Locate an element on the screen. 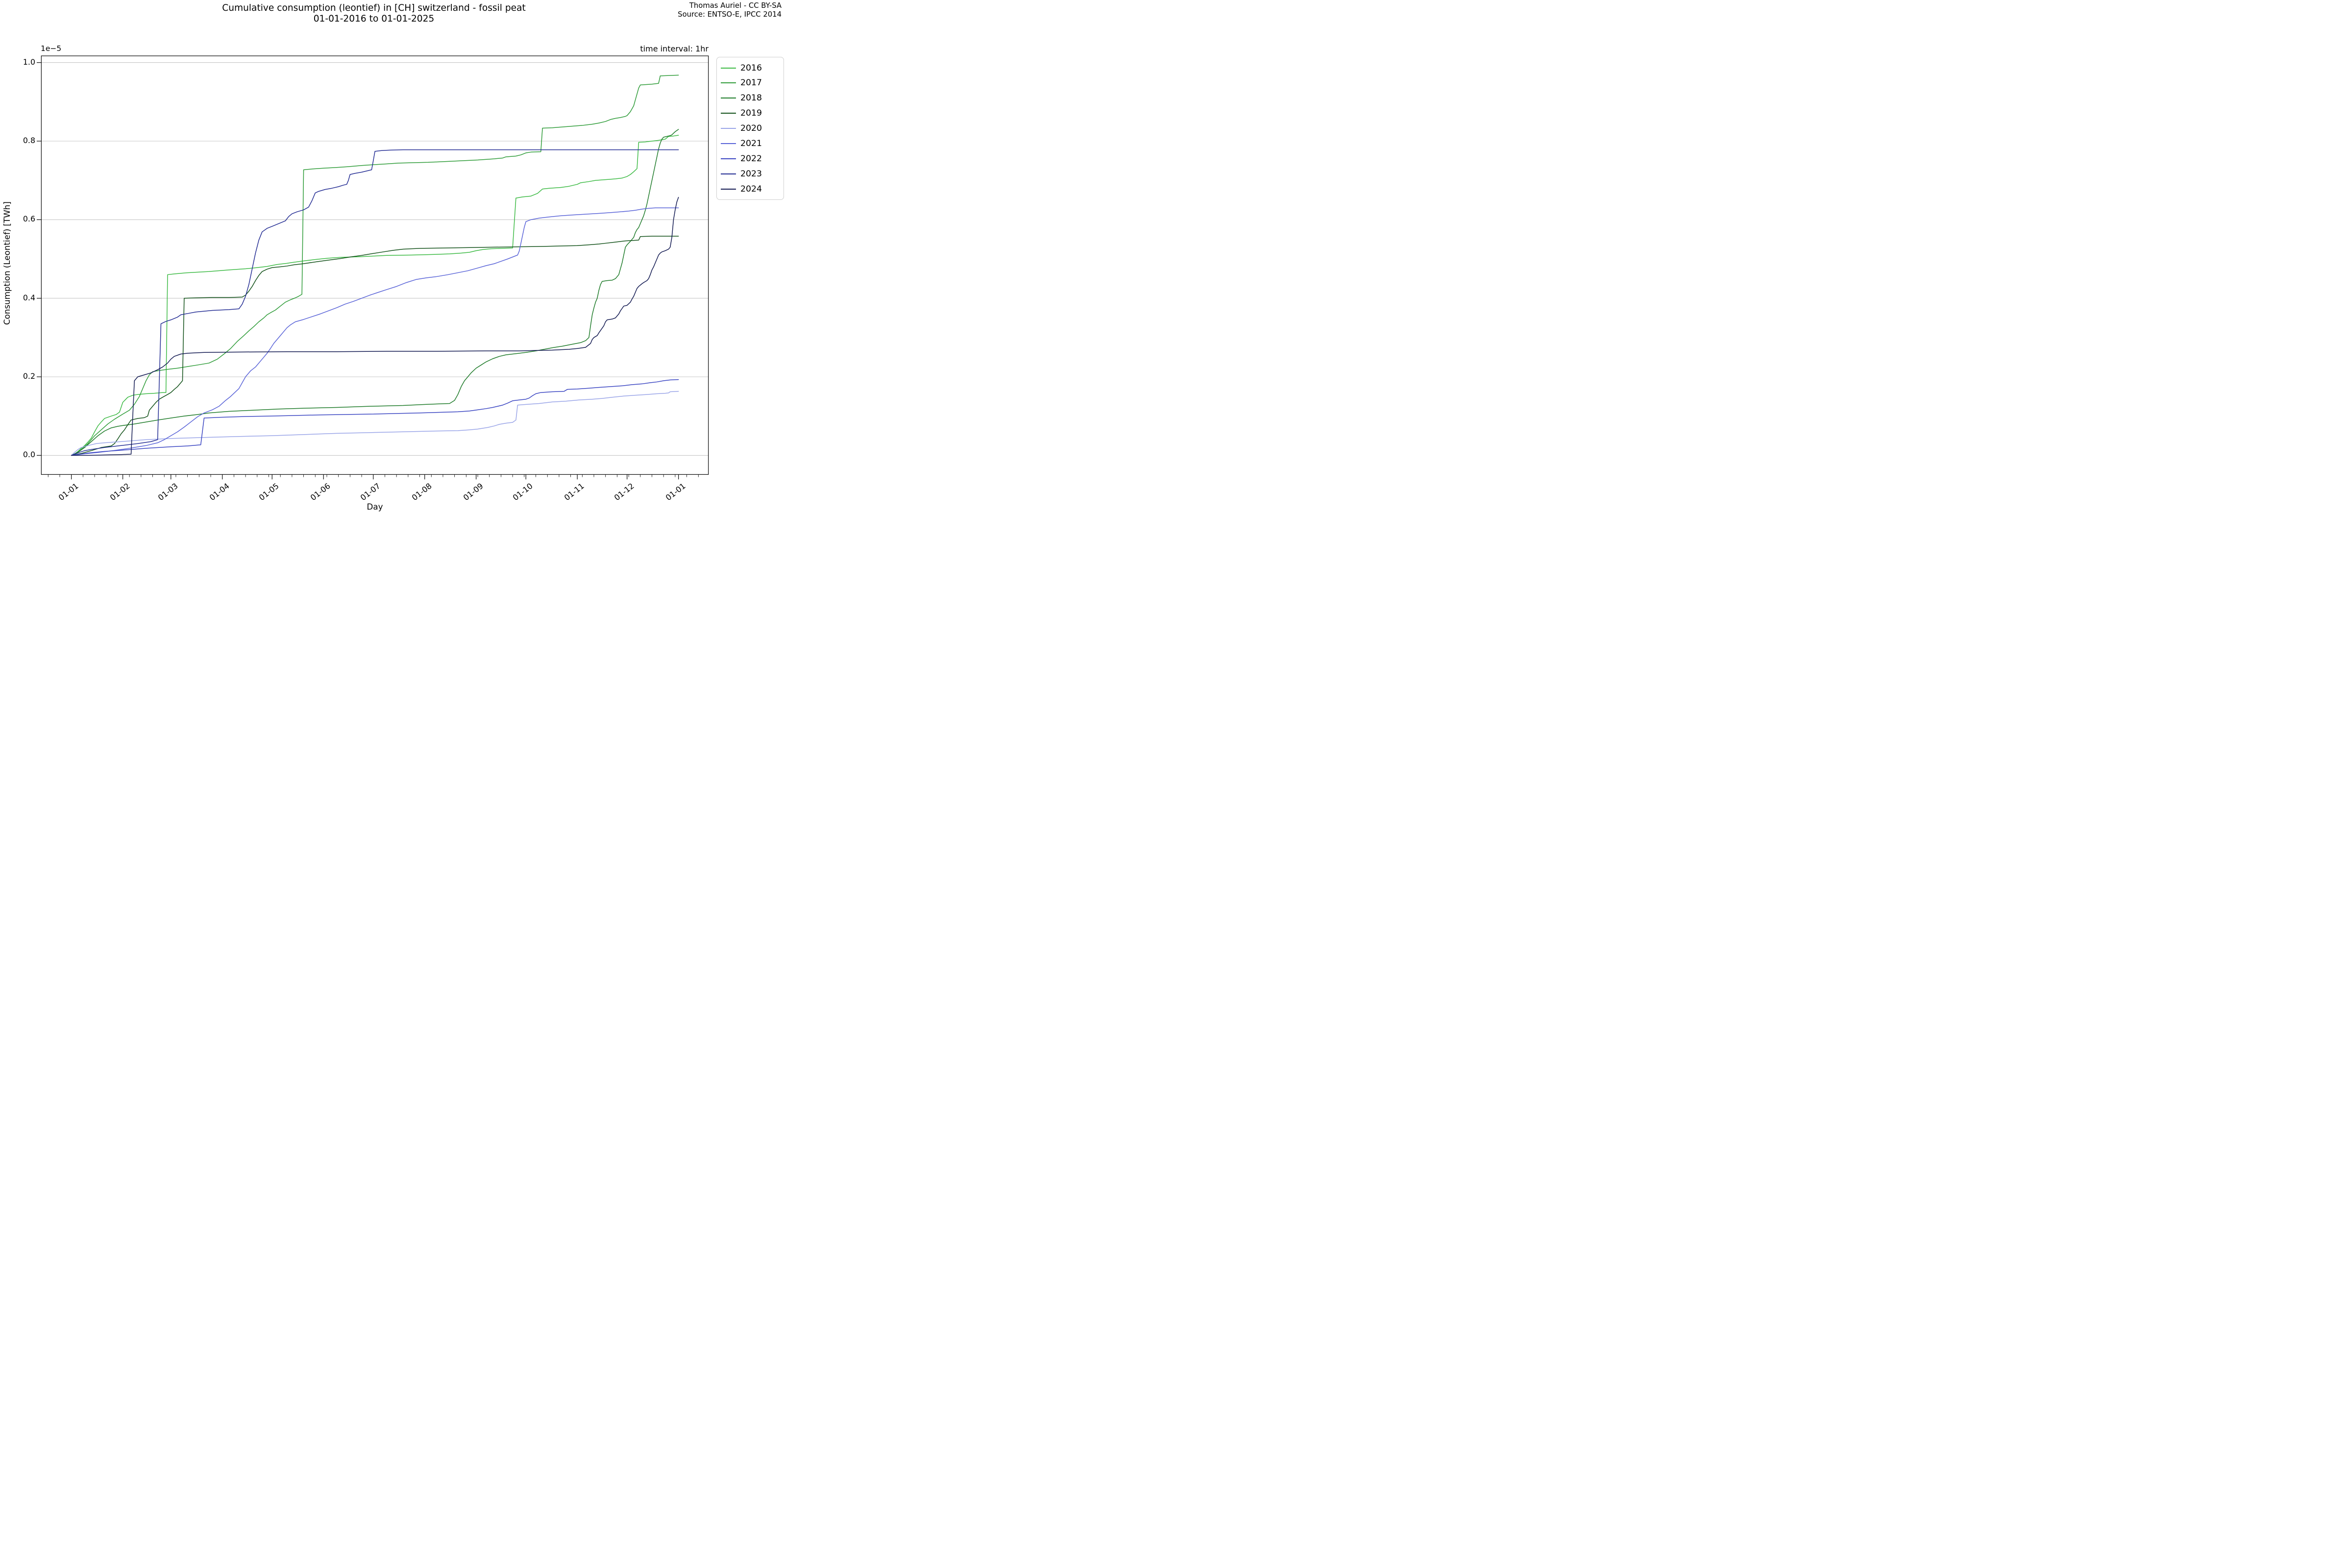  legend-line-swatch-2021 is located at coordinates (728, 143).